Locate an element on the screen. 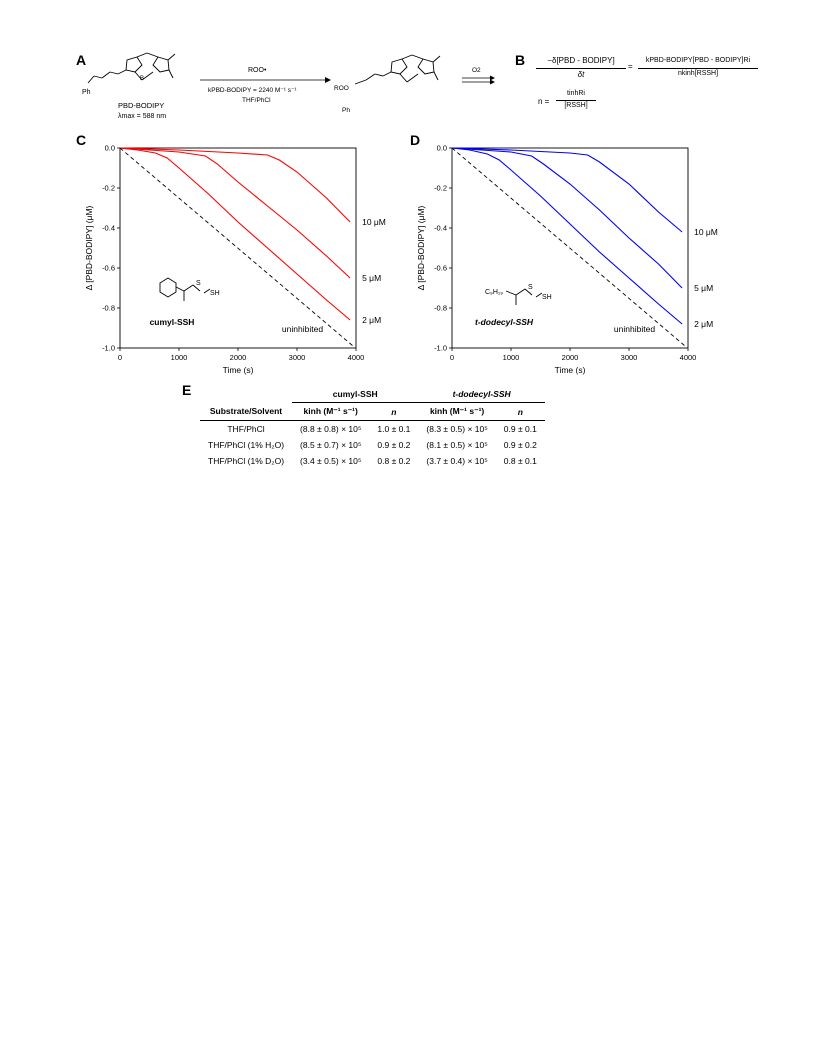  table-cell: THF/PhCl is located at coordinates (246, 429).